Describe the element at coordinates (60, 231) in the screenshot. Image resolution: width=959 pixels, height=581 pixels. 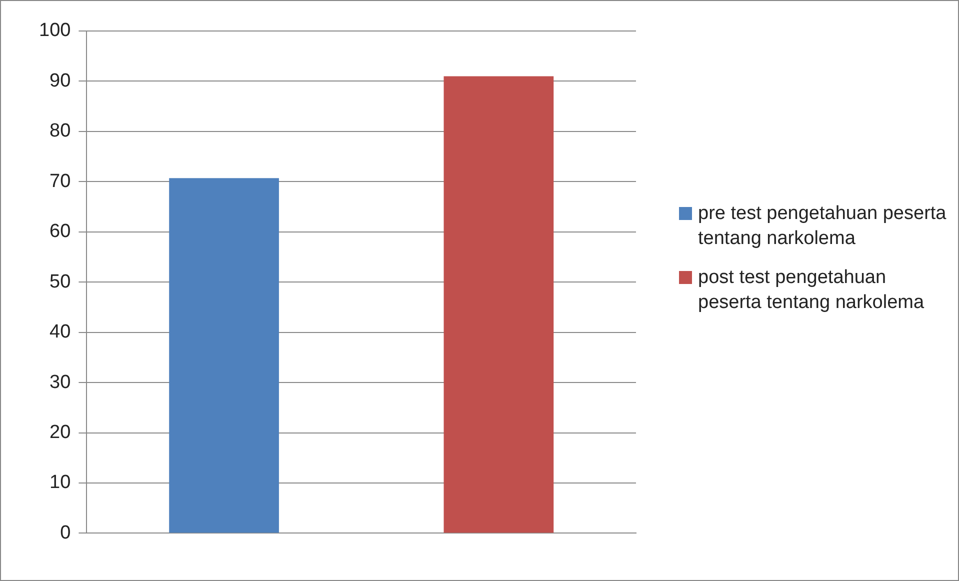
I see `y-tick-label: 60` at that location.